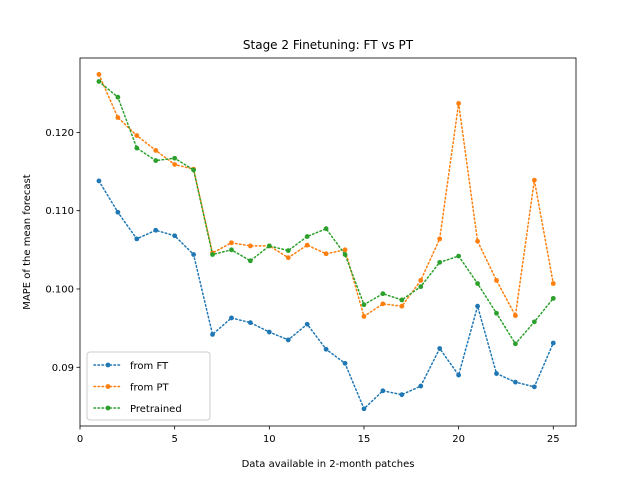 This screenshot has height=480, width=640. What do you see at coordinates (63, 368) in the screenshot?
I see `y-tick-label: 0.09` at bounding box center [63, 368].